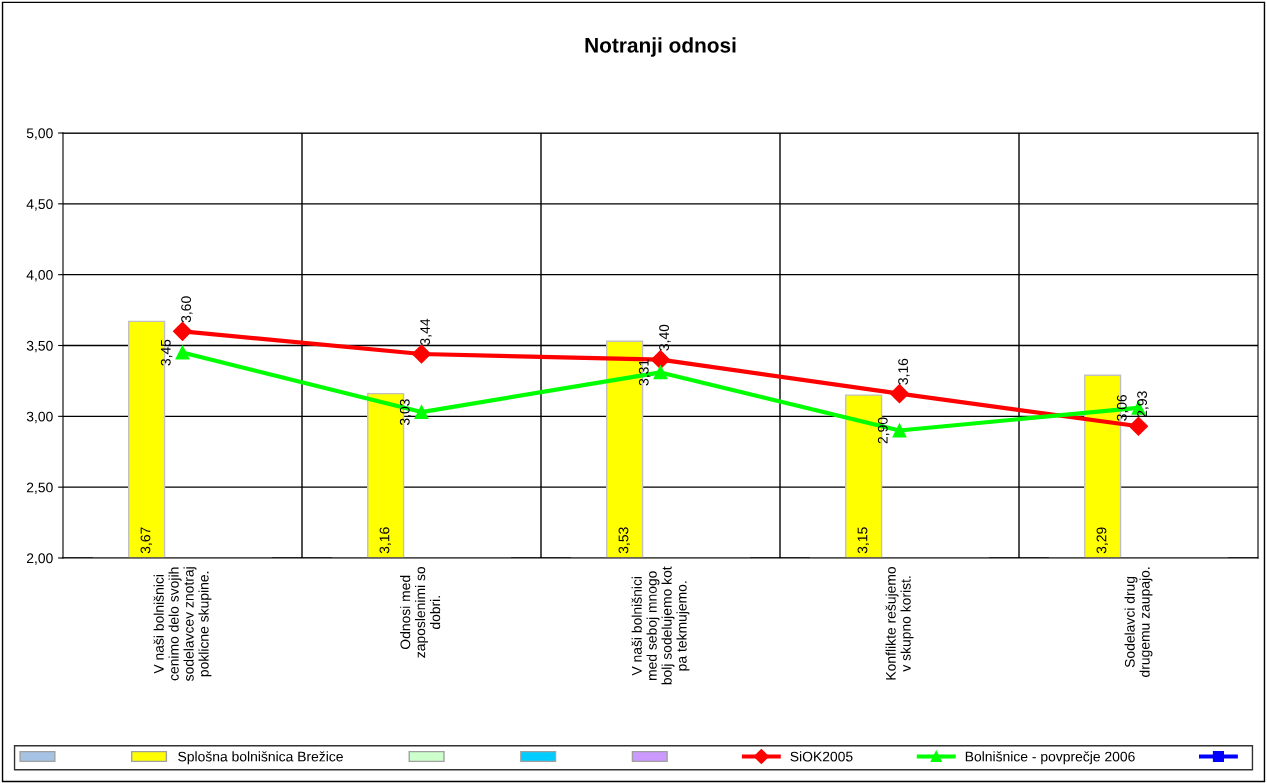 Image resolution: width=1267 pixels, height=783 pixels. I want to click on y-tick-label: 4,50, so click(39, 205).